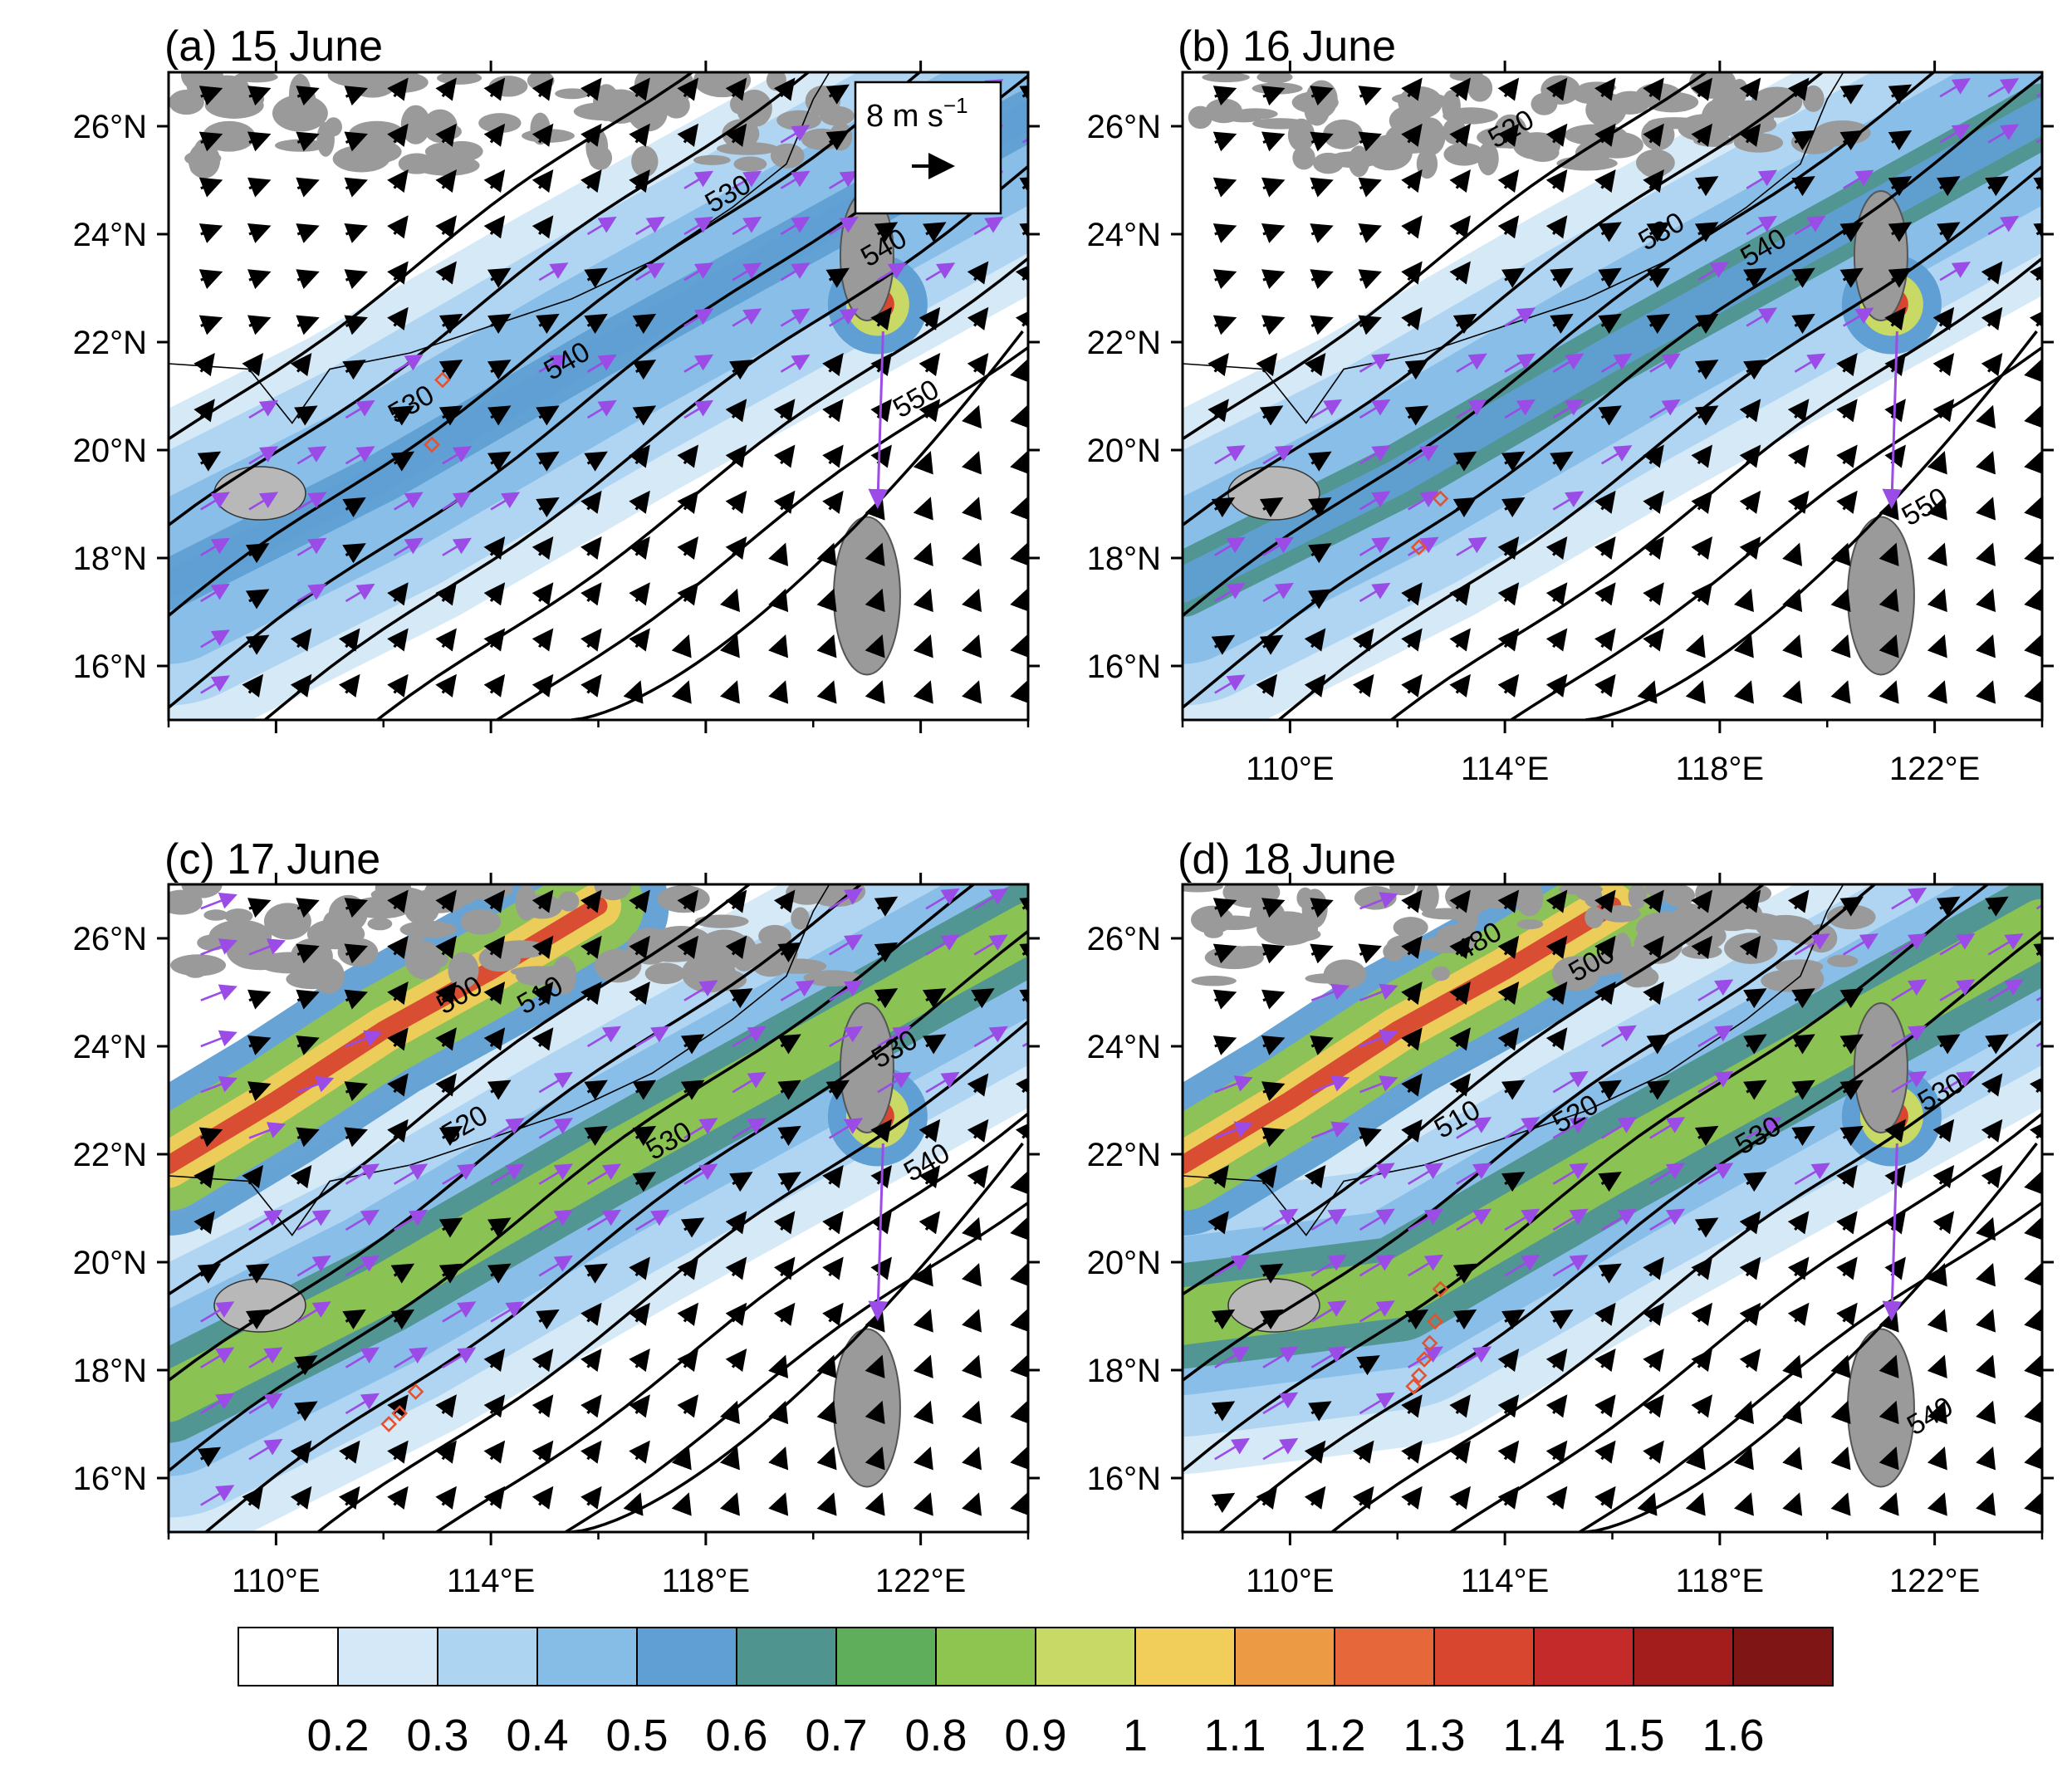 This screenshot has width=2072, height=1777. What do you see at coordinates (1036, 1656) in the screenshot?
I see `colorbar-boxes` at bounding box center [1036, 1656].